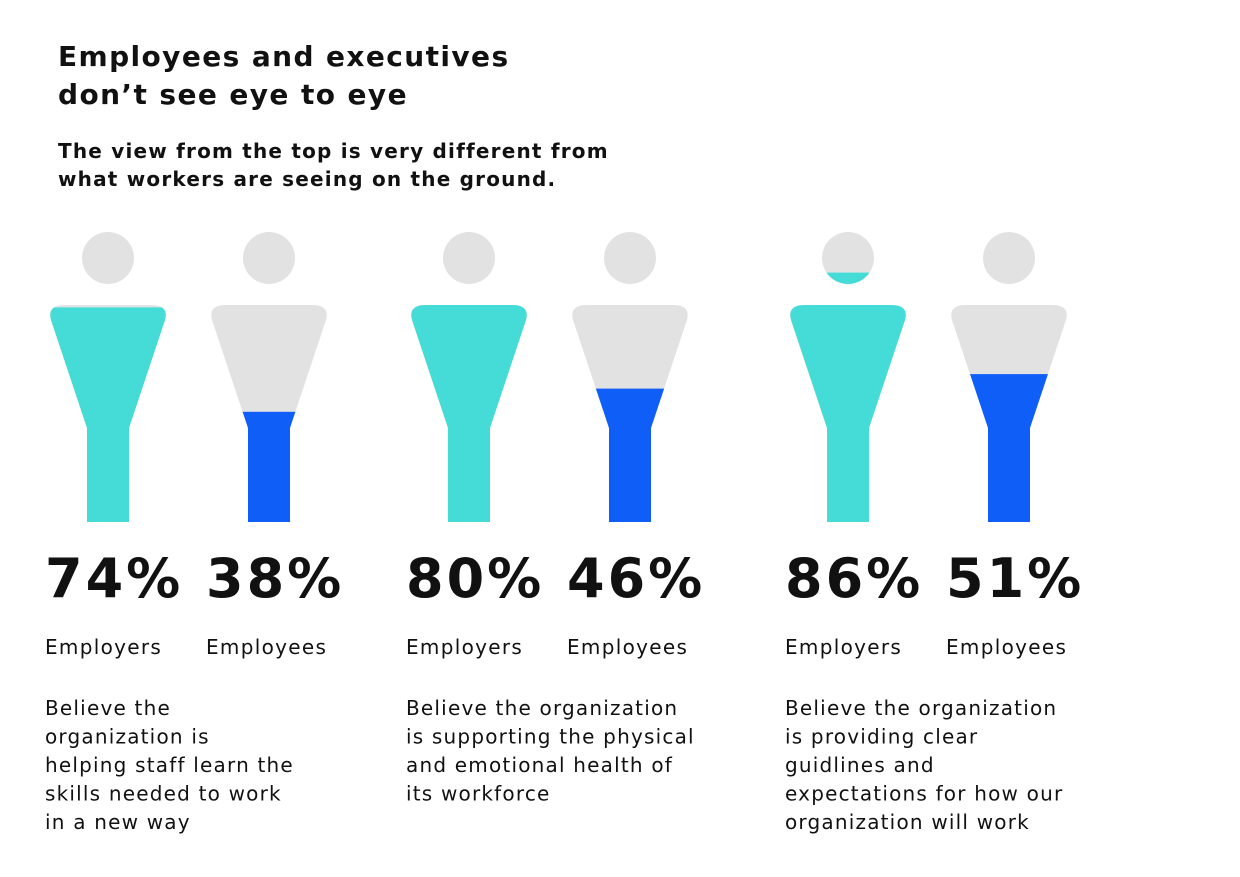 The width and height of the screenshot is (1240, 877). Describe the element at coordinates (478, 794) in the screenshot. I see `description: its workforce` at that location.